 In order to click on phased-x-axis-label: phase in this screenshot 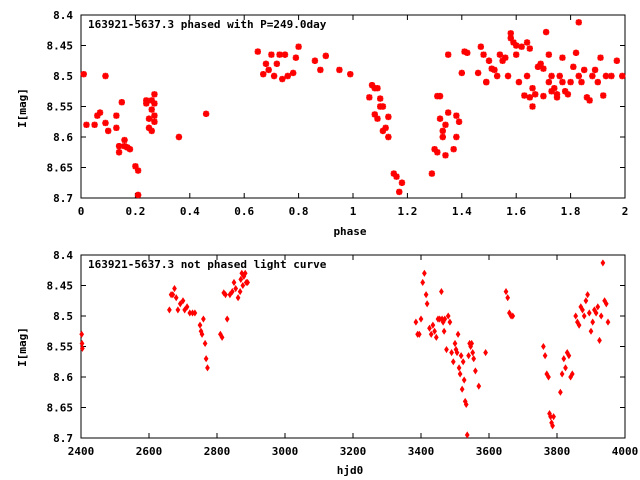, I will do `click(349, 231)`.